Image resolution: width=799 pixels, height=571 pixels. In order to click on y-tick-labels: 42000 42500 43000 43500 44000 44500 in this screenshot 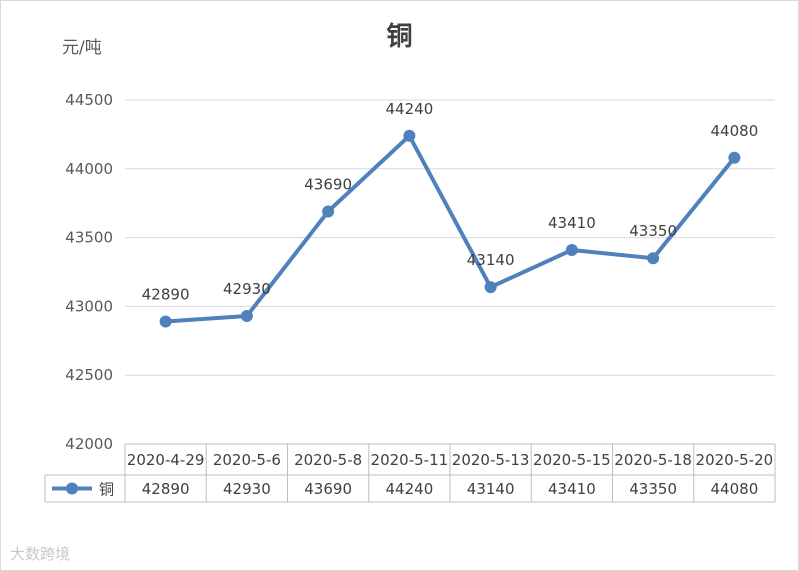, I will do `click(89, 272)`.